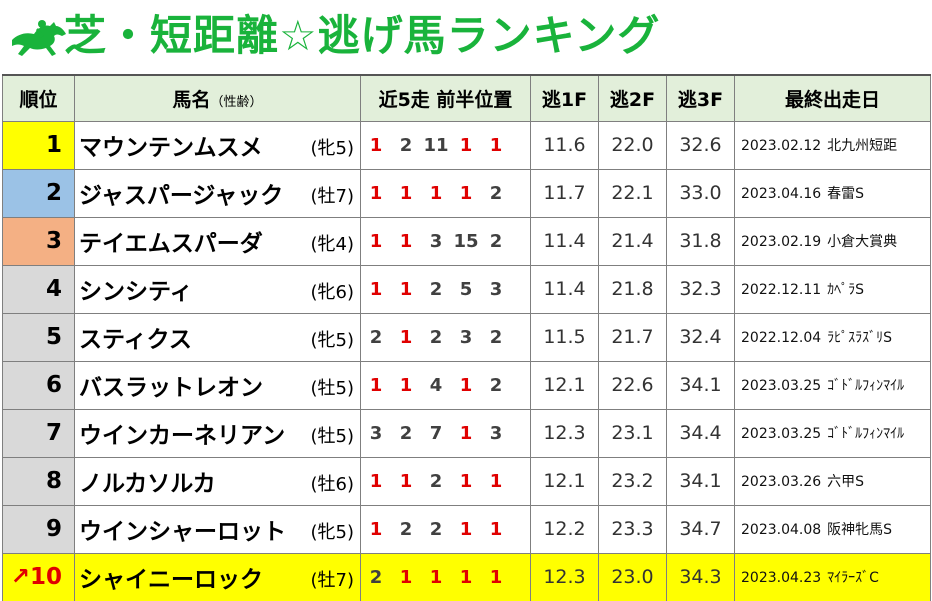 This screenshot has width=932, height=601. I want to click on positions-cell: 1 2 11 1 1, so click(445, 145).